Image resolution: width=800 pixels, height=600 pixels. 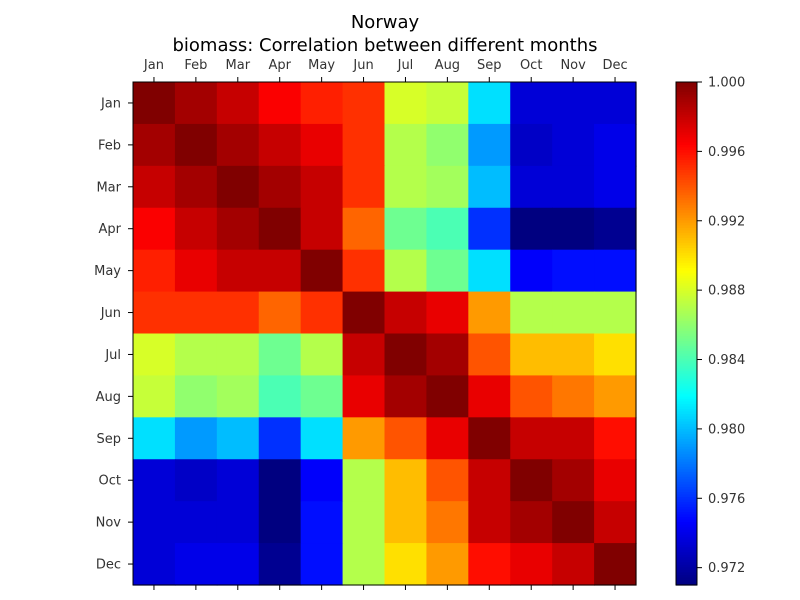 I want to click on x-tick-label: Jun, so click(x=362, y=65).